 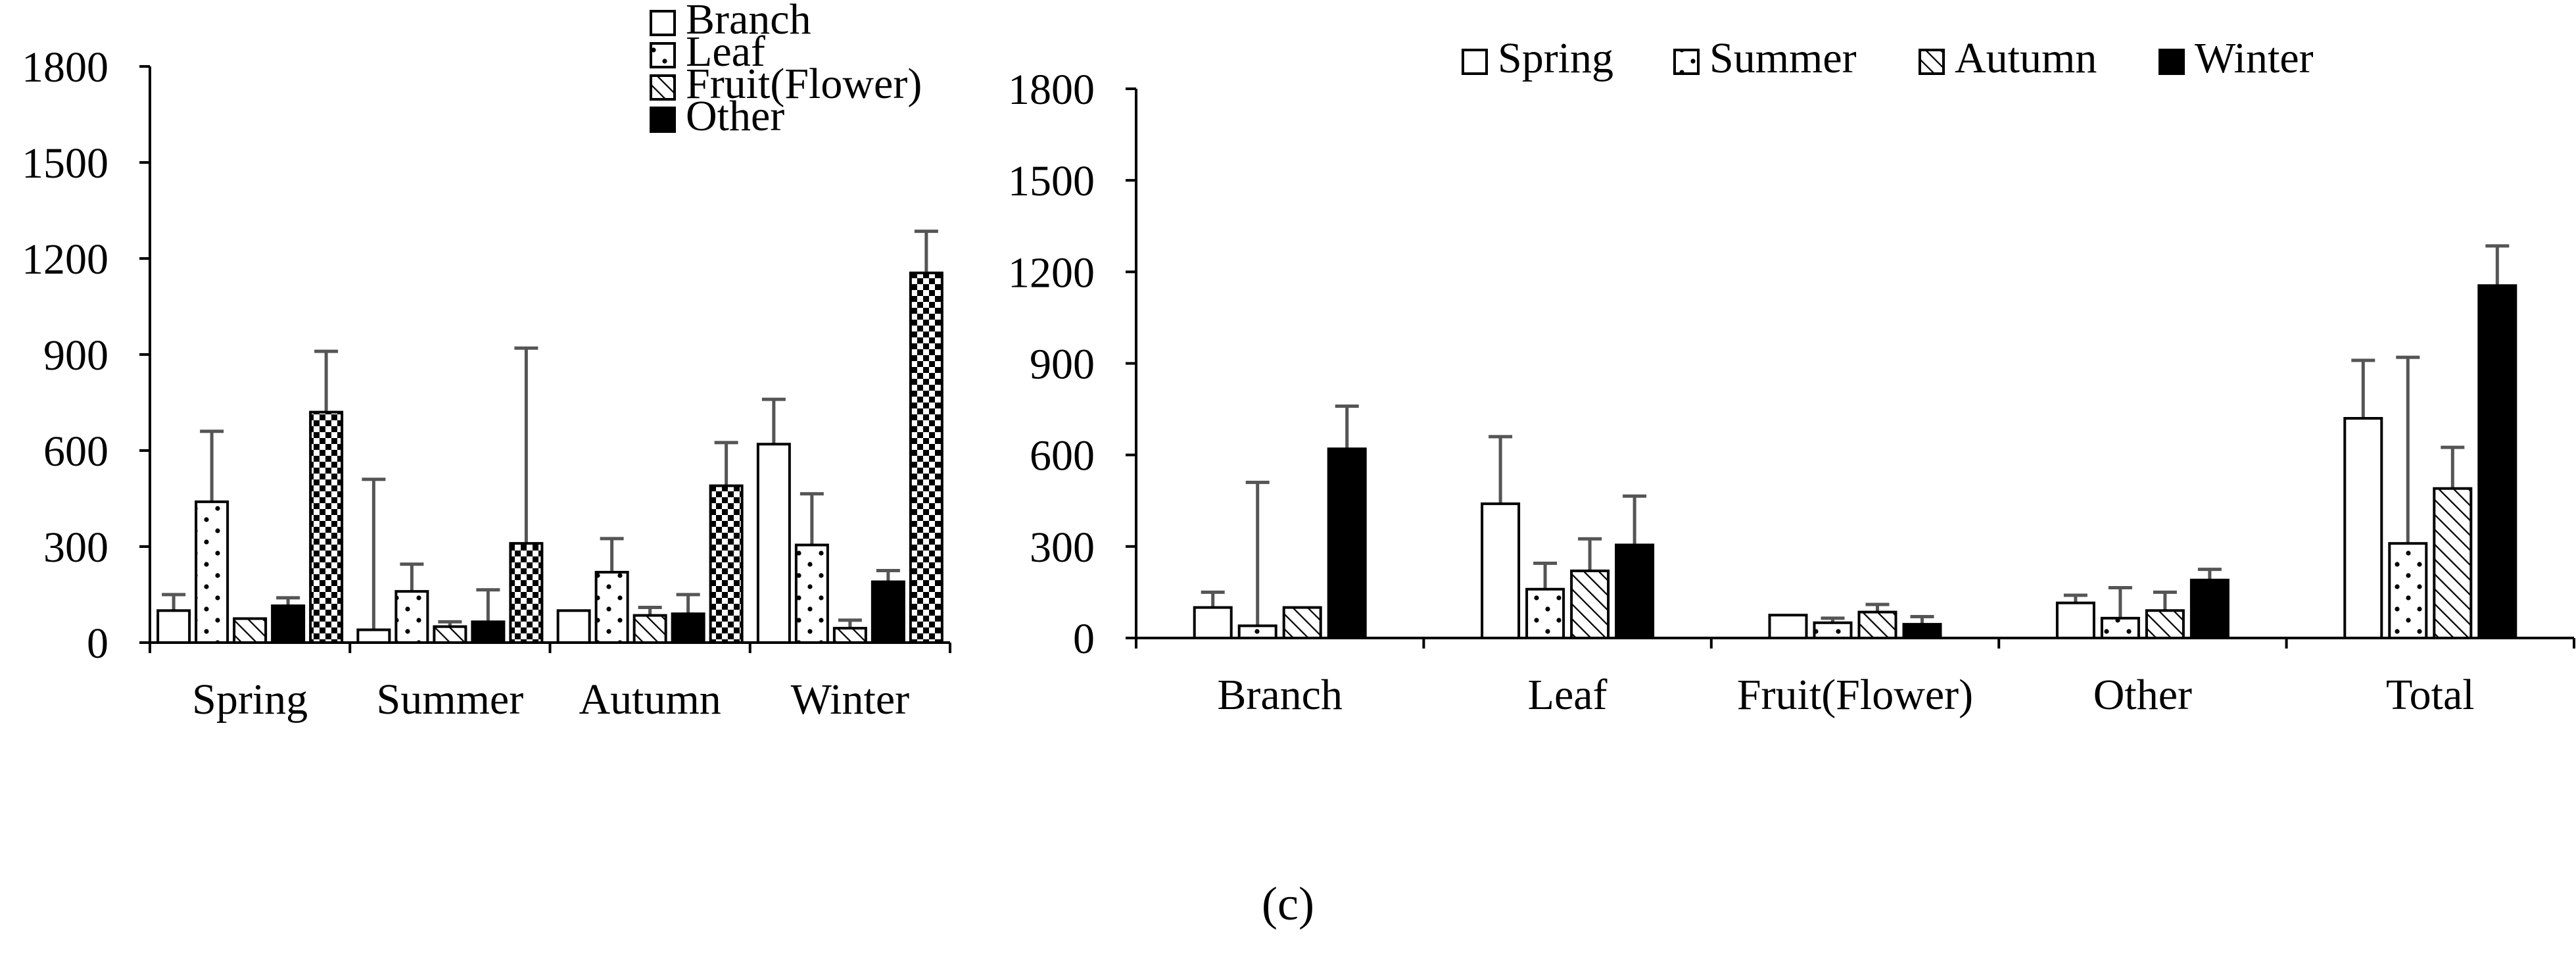 I want to click on legend-swatch-summer, so click(x=1687, y=62).